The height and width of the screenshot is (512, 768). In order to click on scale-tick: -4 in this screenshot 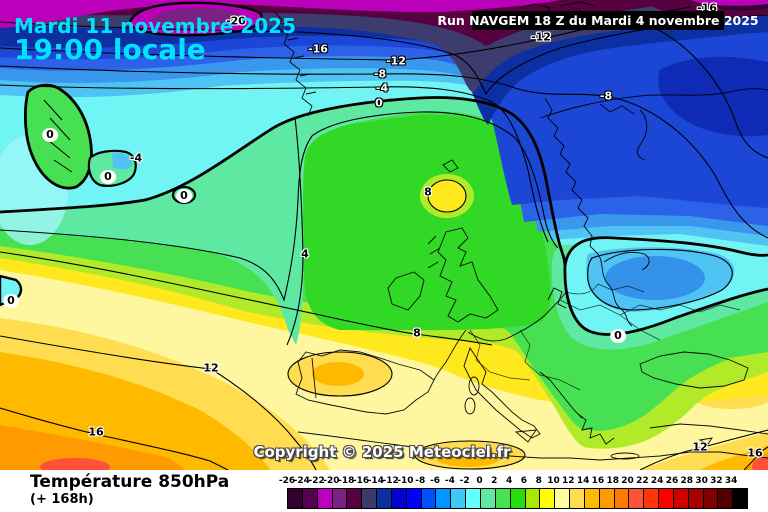, I will do `click(449, 481)`.